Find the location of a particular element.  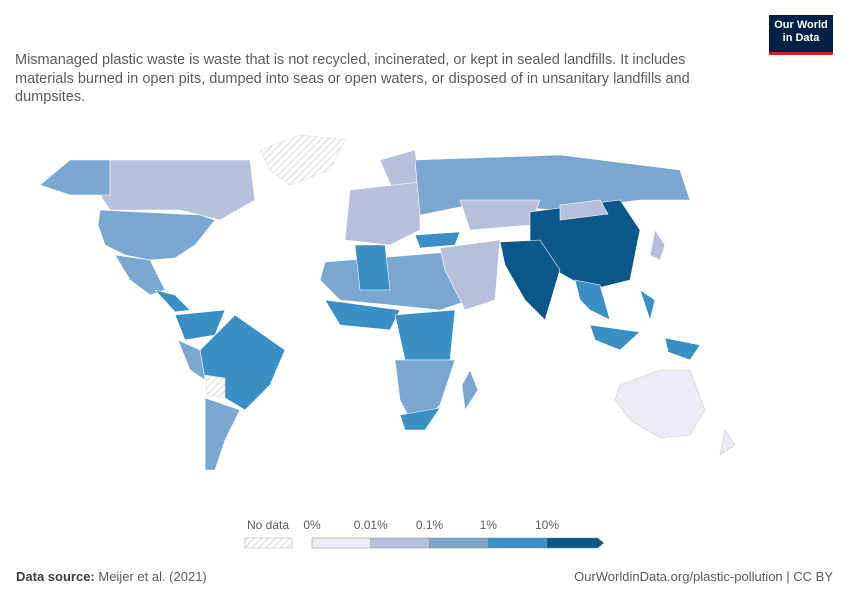

source: Meijer et al. (2021) is located at coordinates (152, 576).